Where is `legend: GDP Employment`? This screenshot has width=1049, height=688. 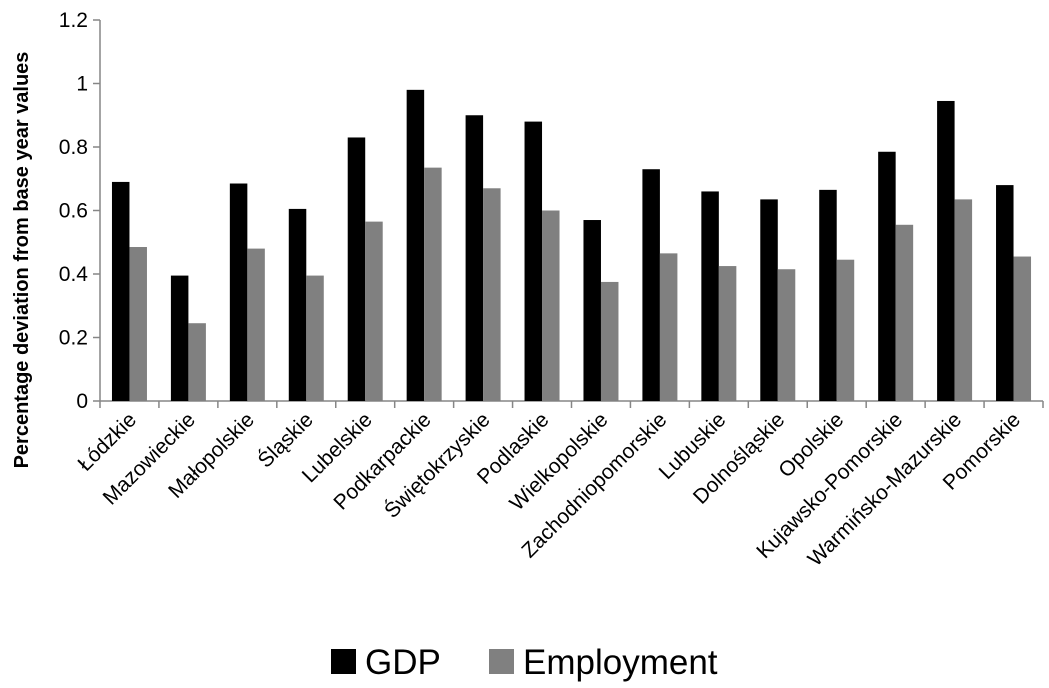 legend: GDP Employment is located at coordinates (524, 662).